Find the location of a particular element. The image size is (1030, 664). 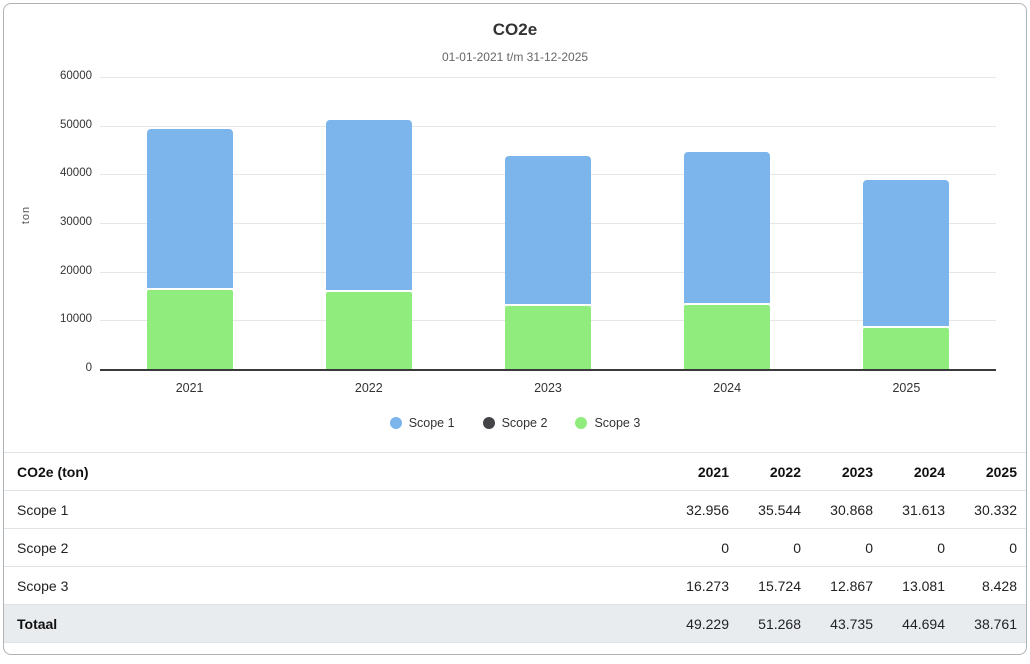

bar-segment-scope-3-2024 is located at coordinates (727, 337).